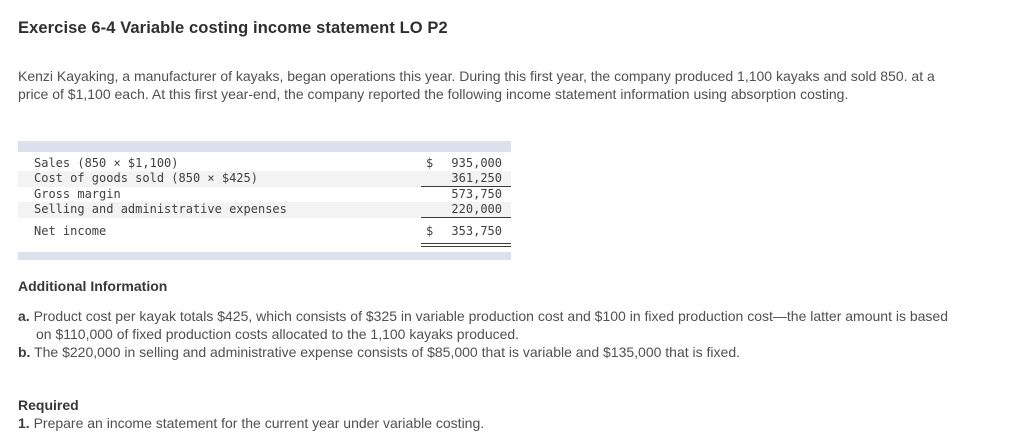 The image size is (1024, 446). I want to click on table-row-gross-margin: Gross margin 573,750, so click(264, 194).